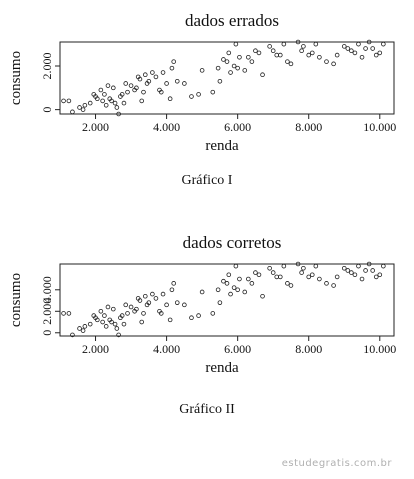  What do you see at coordinates (336, 463) in the screenshot?
I see `watermark: estudegratis.com.br` at bounding box center [336, 463].